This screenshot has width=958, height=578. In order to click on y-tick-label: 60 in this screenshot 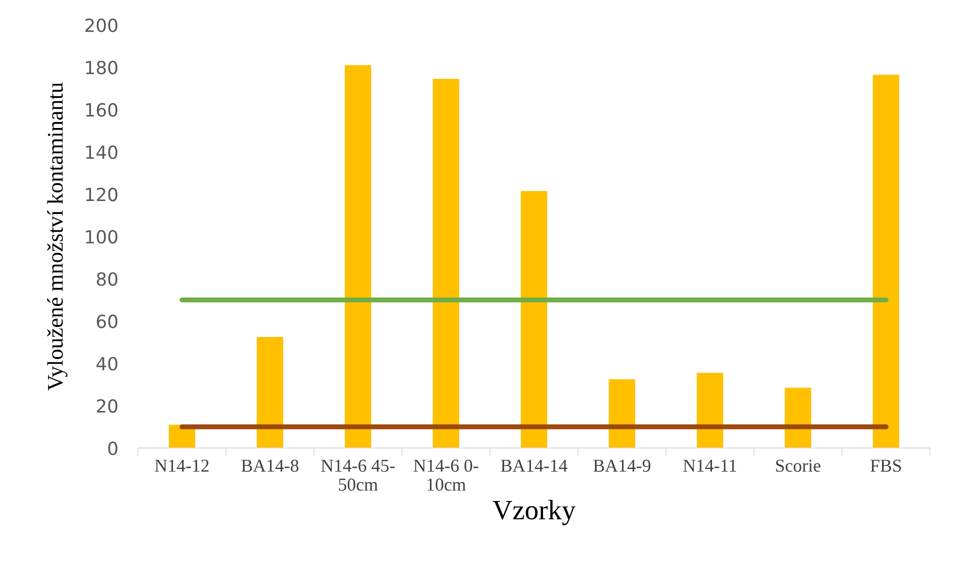, I will do `click(107, 321)`.